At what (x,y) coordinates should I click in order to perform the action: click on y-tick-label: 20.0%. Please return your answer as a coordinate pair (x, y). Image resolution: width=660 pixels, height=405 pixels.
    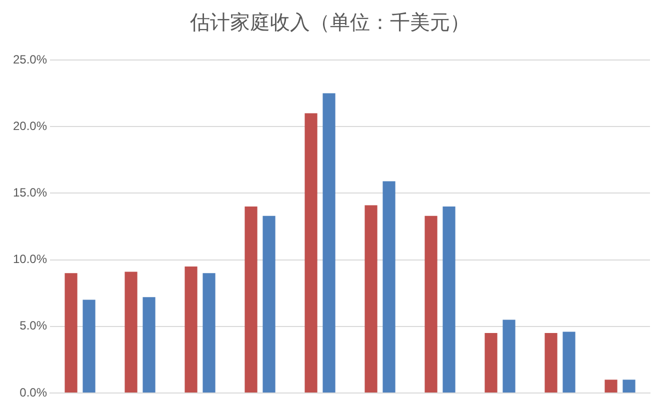
    Looking at the image, I should click on (30, 125).